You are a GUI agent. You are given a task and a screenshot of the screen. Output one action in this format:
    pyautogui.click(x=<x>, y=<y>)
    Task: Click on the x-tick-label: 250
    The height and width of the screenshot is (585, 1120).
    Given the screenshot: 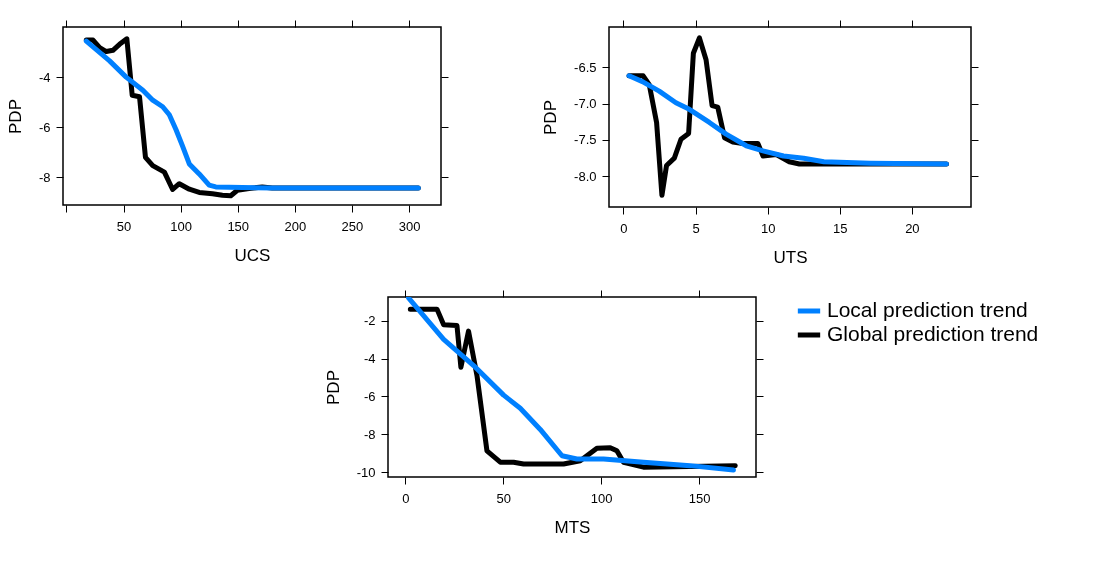 What is the action you would take?
    pyautogui.click(x=352, y=226)
    